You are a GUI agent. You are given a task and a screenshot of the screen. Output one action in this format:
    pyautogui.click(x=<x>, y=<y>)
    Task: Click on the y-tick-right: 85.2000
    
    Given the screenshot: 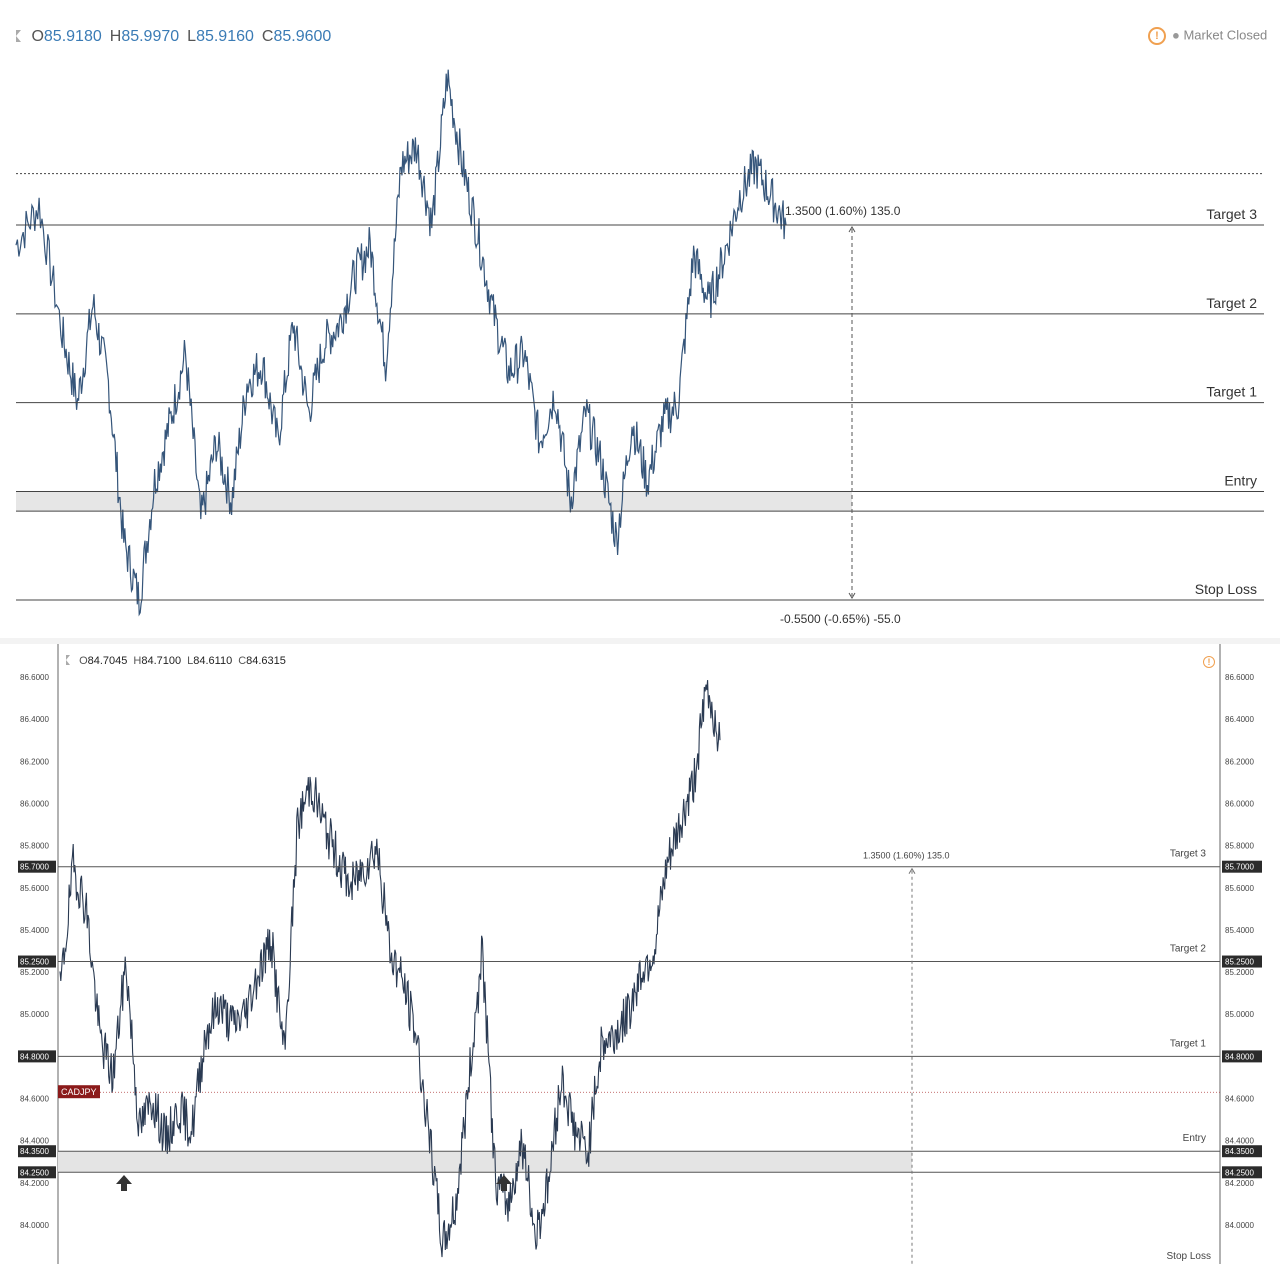 What is the action you would take?
    pyautogui.click(x=1239, y=972)
    